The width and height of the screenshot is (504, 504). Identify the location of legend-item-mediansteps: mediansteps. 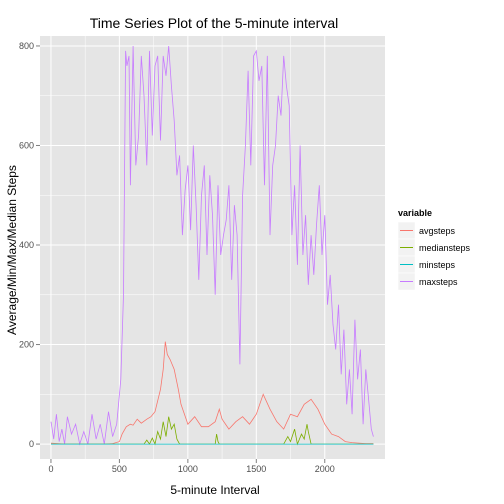
(434, 247).